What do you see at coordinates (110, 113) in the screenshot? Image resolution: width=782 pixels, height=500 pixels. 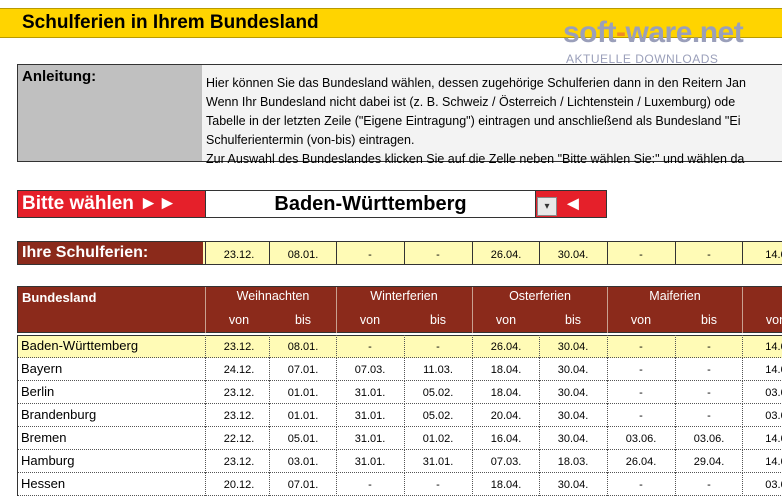 I see `instructions-label-cell` at bounding box center [110, 113].